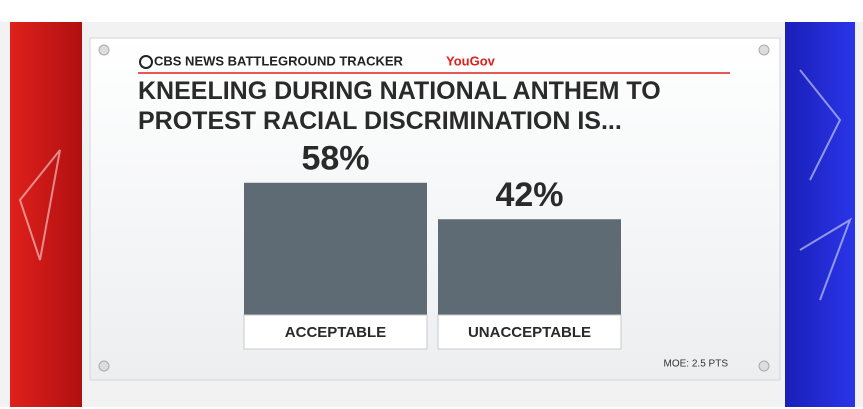 The width and height of the screenshot is (863, 409). What do you see at coordinates (696, 364) in the screenshot?
I see `note: MOE: 2.5 PTS` at bounding box center [696, 364].